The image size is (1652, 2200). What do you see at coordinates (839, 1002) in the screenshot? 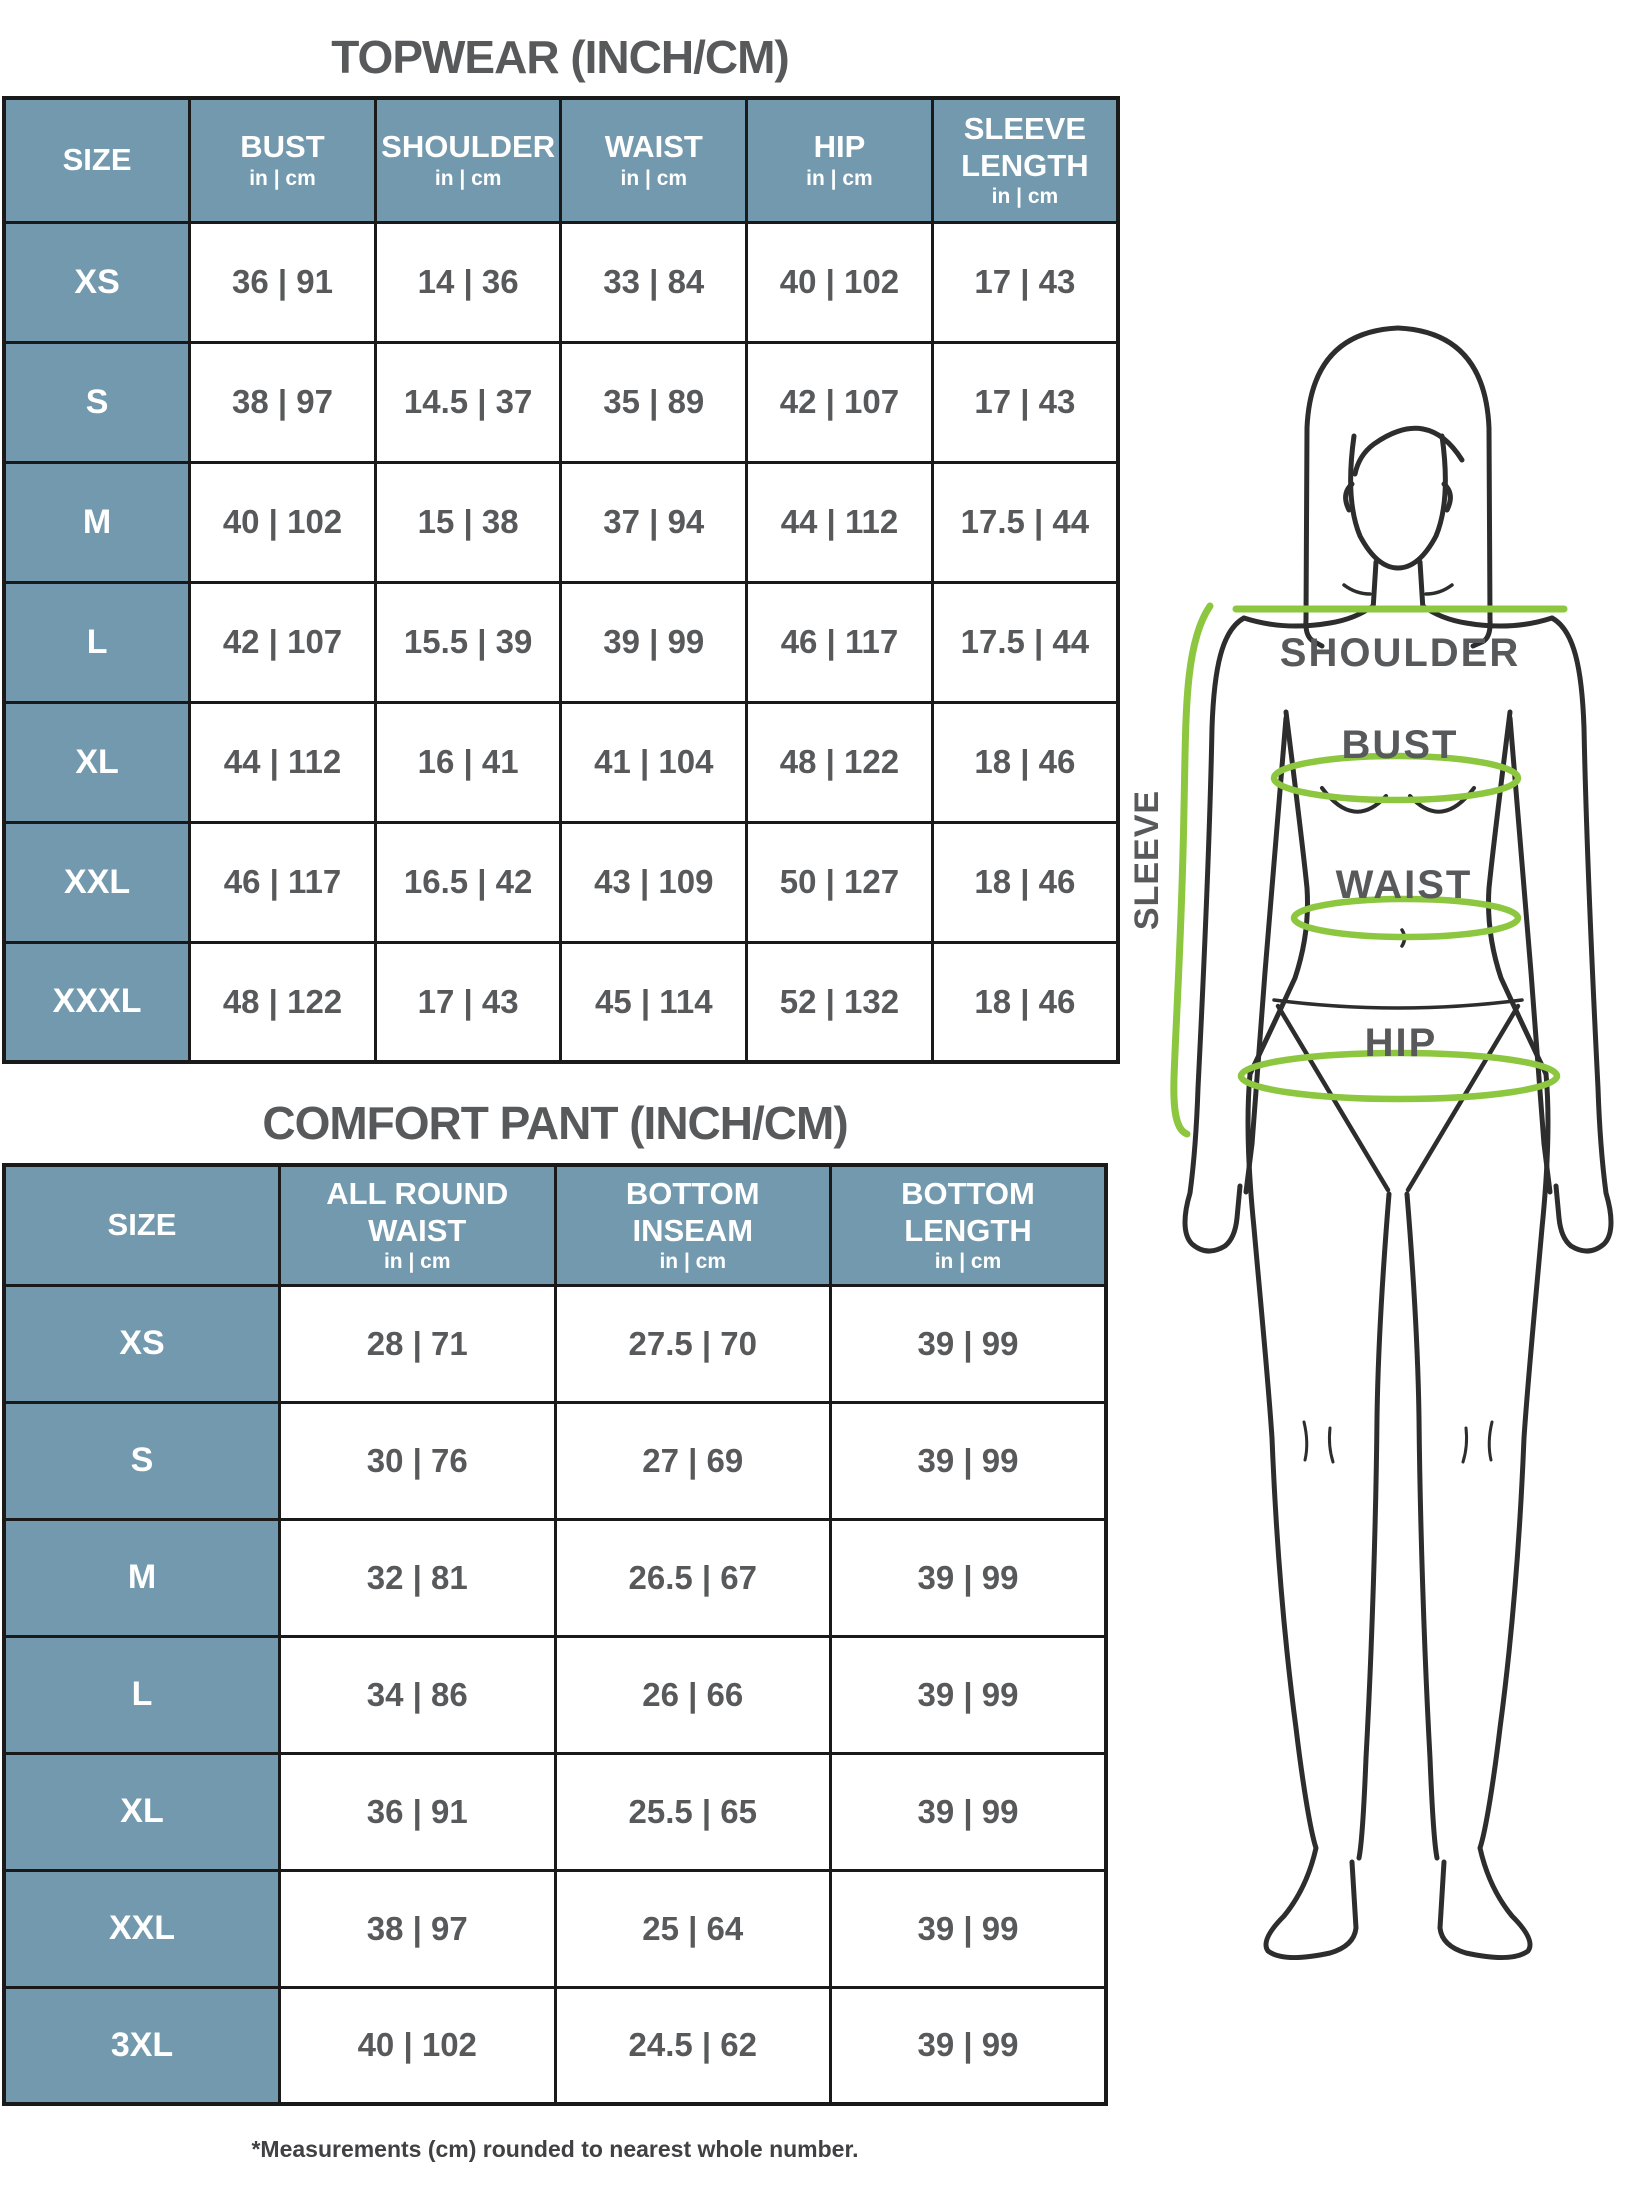
I see `hip-value: 52 | 132` at bounding box center [839, 1002].